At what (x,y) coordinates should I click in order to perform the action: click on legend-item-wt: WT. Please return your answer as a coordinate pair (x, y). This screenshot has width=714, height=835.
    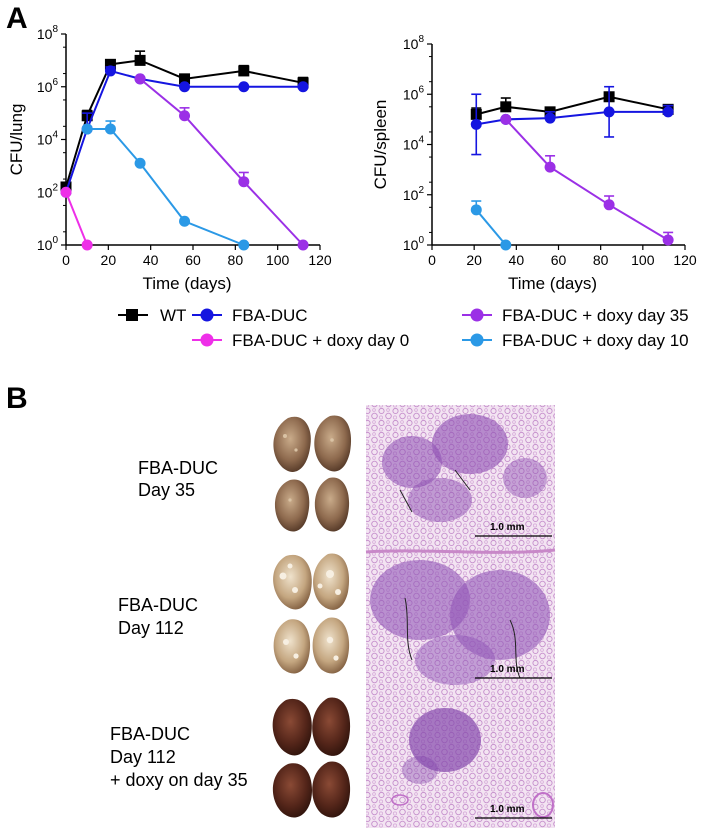
    Looking at the image, I should click on (152, 315).